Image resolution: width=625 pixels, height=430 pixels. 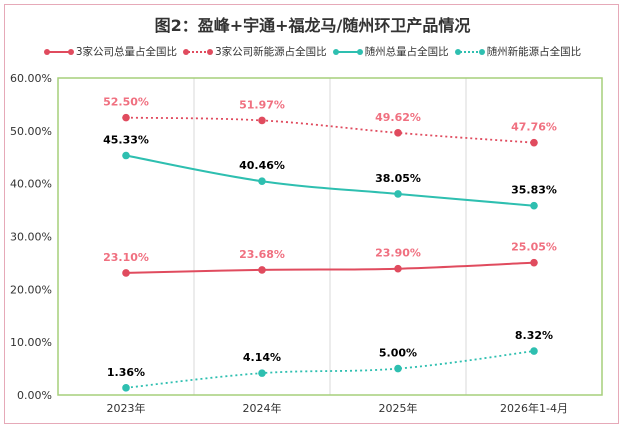 I want to click on legend-item: 3家公司新能源占全国比, so click(x=255, y=51).